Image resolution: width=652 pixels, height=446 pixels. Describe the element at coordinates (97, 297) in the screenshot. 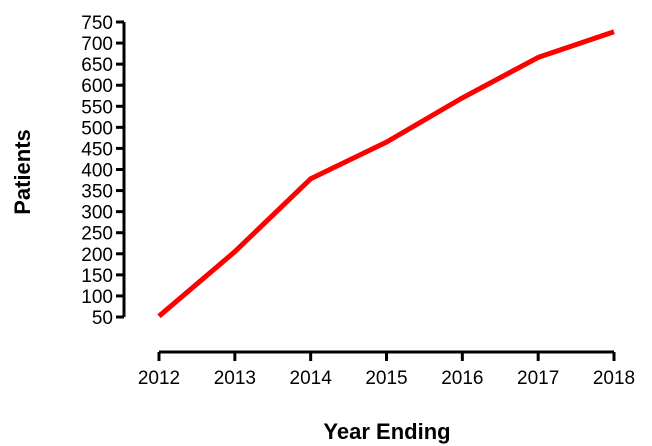

I see `y-tick-label: 100` at that location.